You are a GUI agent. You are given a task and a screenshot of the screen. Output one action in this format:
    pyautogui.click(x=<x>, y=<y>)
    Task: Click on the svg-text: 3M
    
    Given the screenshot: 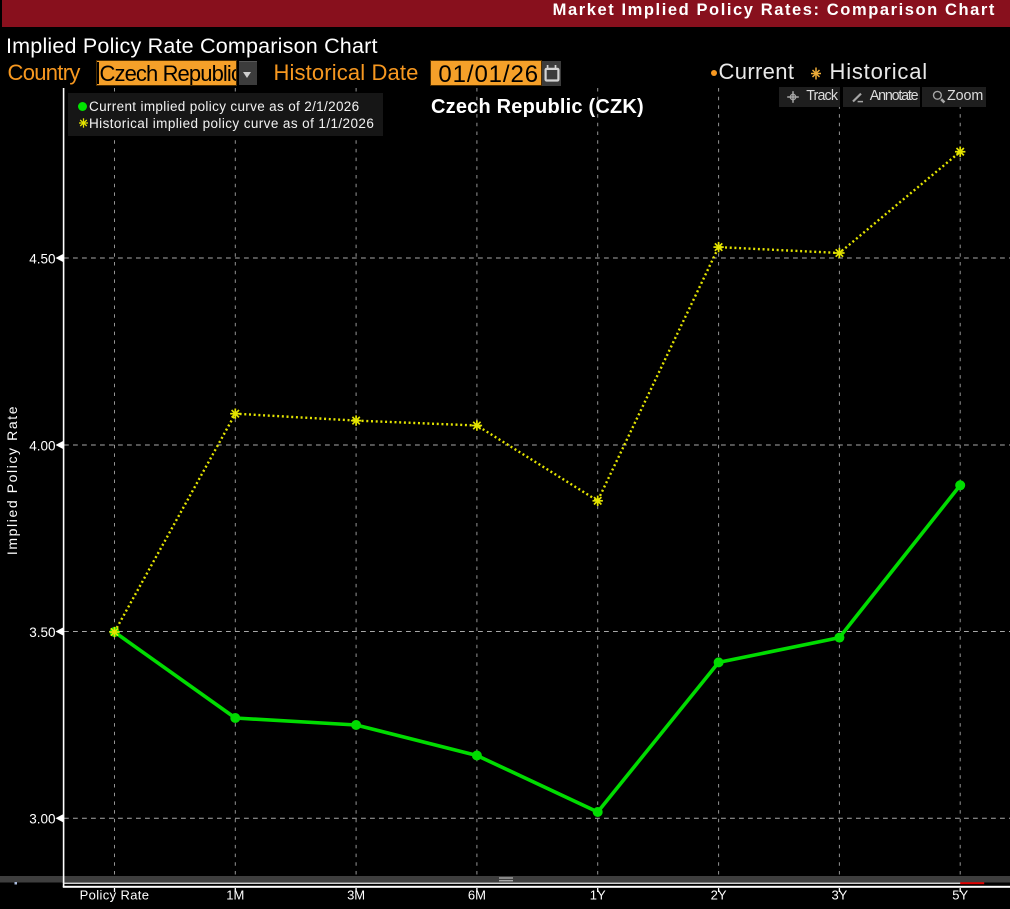 What is the action you would take?
    pyautogui.click(x=356, y=895)
    